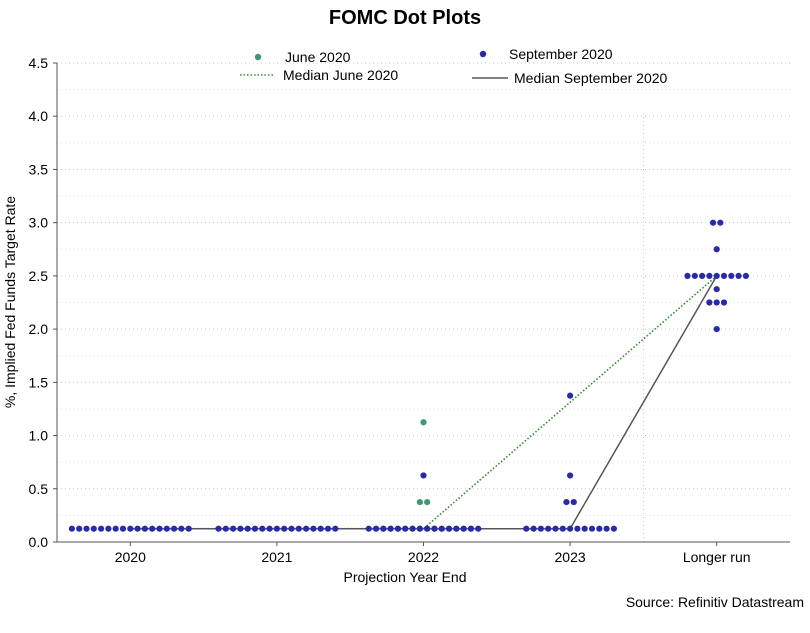 Image resolution: width=810 pixels, height=633 pixels. Describe the element at coordinates (39, 169) in the screenshot. I see `y-tick-label: 3.5` at that location.